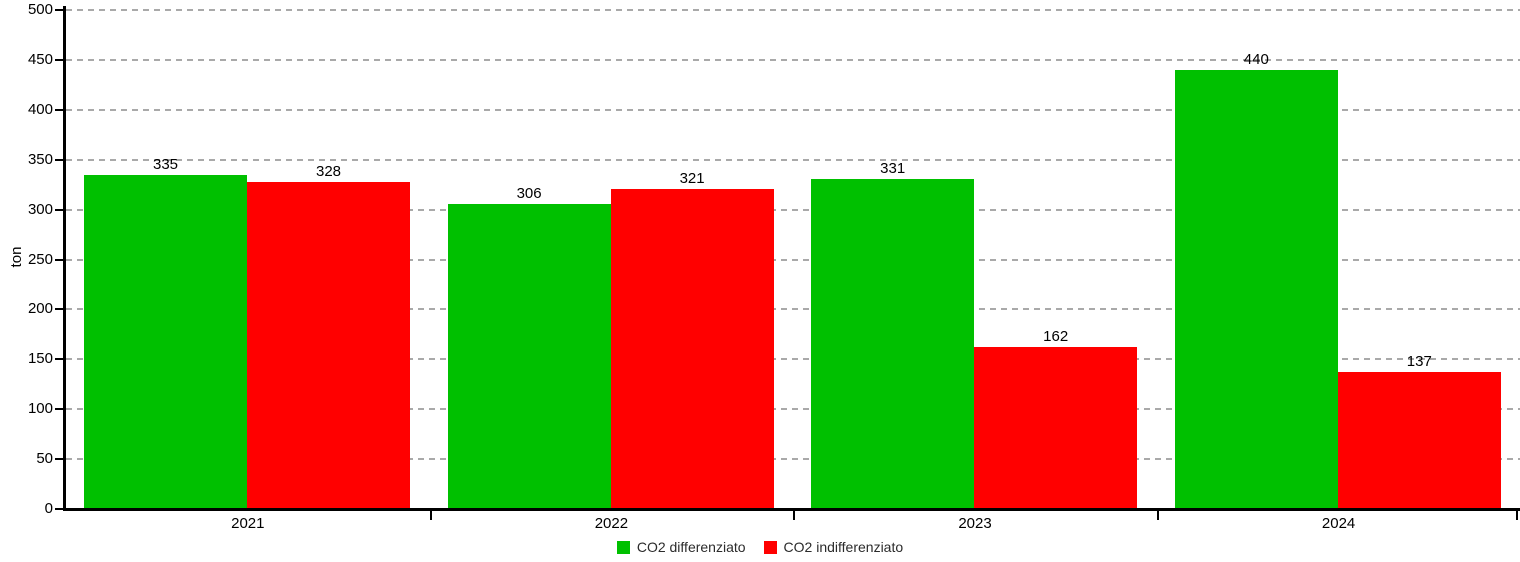 This screenshot has height=562, width=1520. I want to click on legend-item-indifferenziato: CO2 indifferenziato, so click(833, 547).